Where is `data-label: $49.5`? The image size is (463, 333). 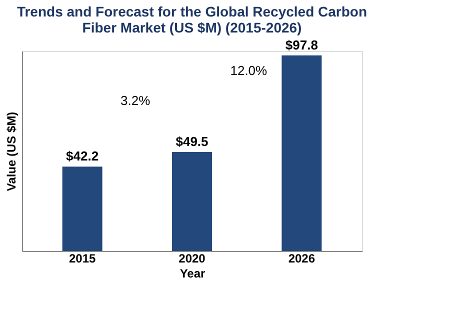 data-label: $49.5 is located at coordinates (192, 141).